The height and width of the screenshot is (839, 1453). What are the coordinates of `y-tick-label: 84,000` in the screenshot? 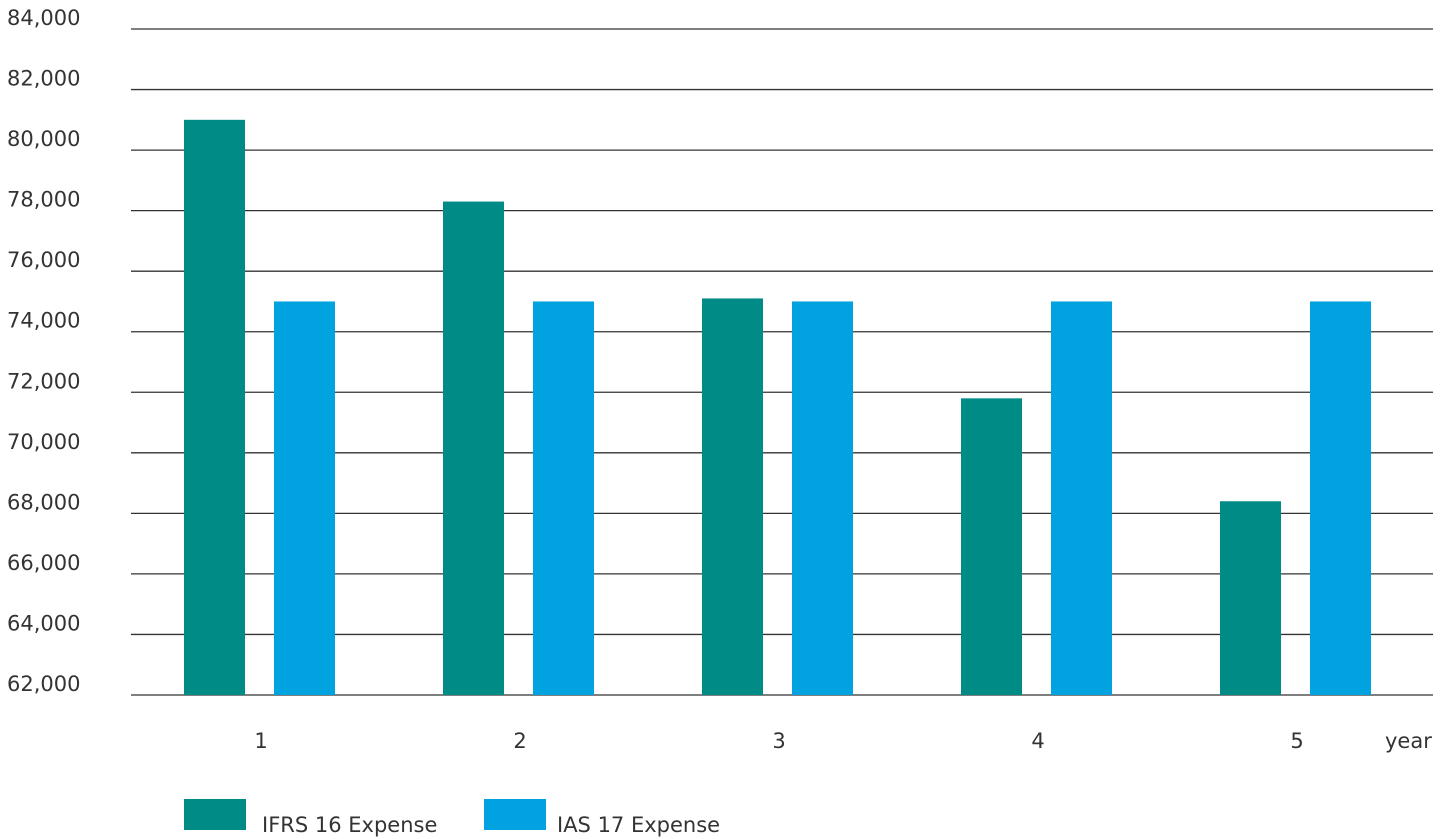 It's located at (43, 18).